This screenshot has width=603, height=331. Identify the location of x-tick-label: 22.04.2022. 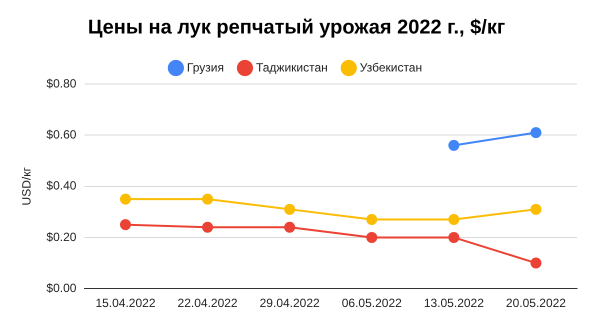
(208, 303).